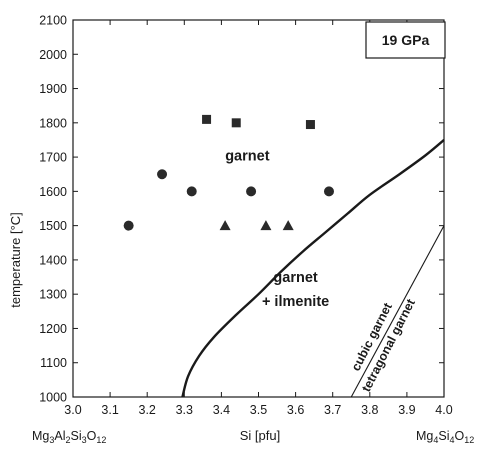 This screenshot has width=491, height=455. I want to click on y-tick-label: 1800, so click(53, 123).